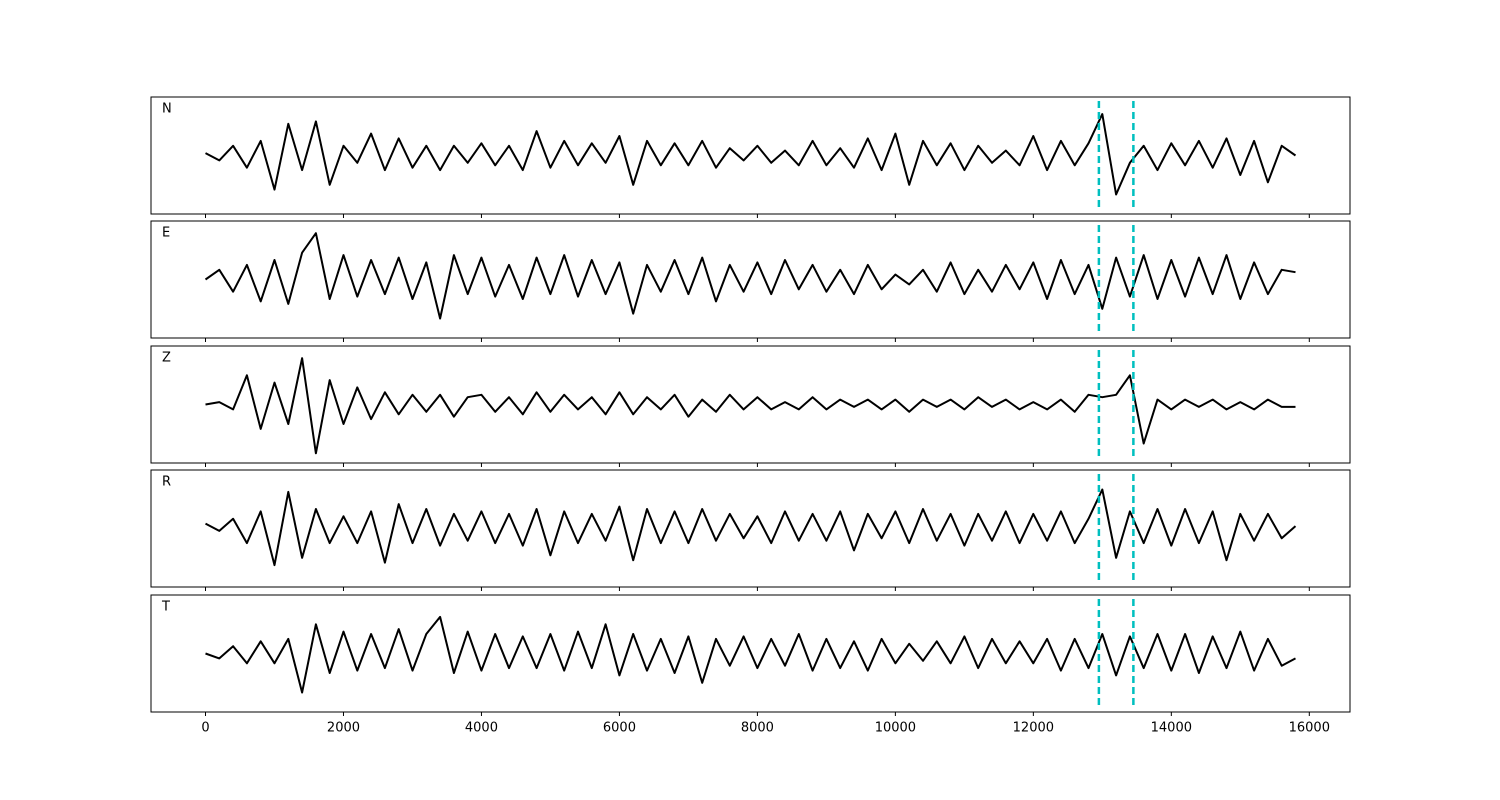 The width and height of the screenshot is (1500, 800). What do you see at coordinates (205, 728) in the screenshot?
I see `x-tick-label: 0` at bounding box center [205, 728].